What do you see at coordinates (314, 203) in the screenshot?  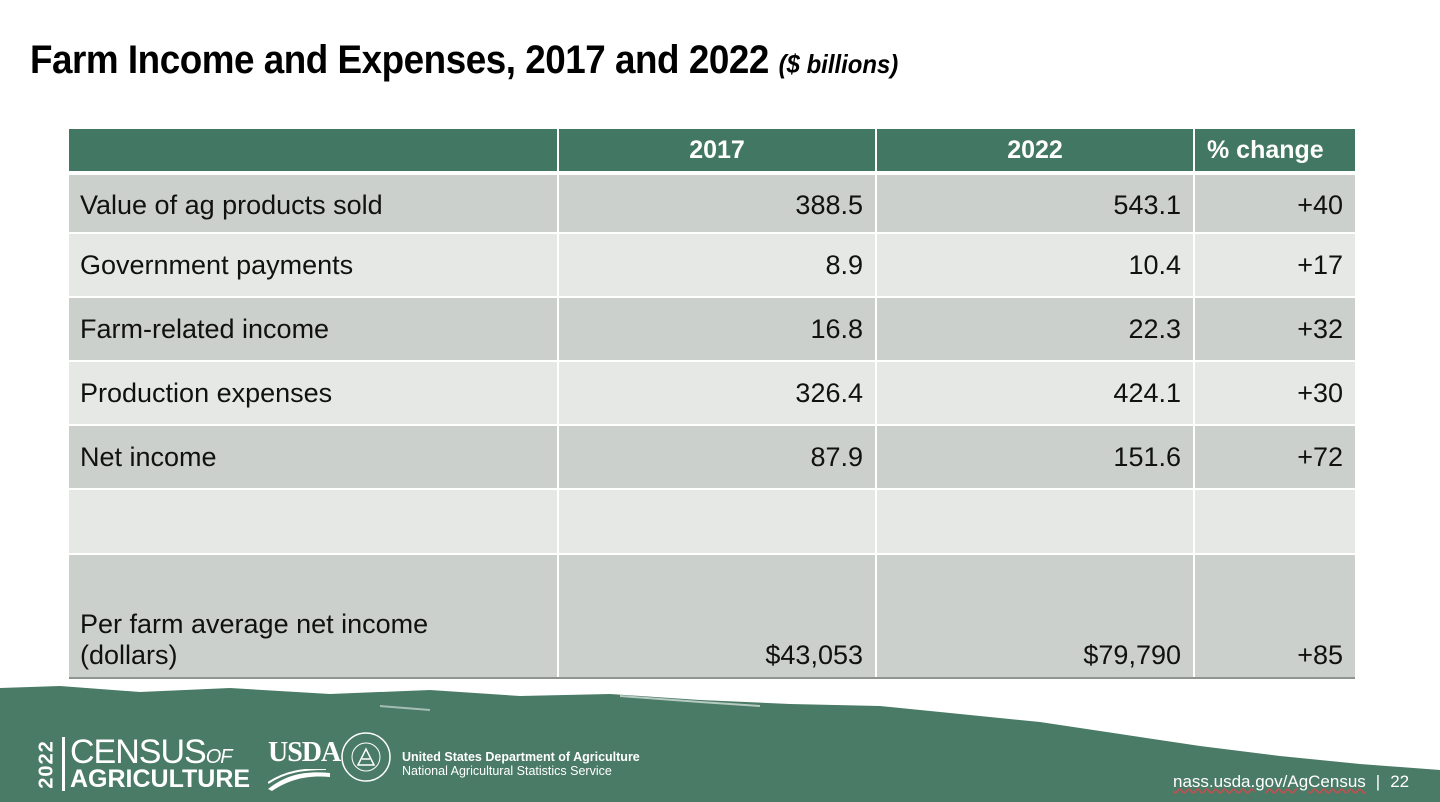 I see `row-label: Value of ag products sold` at bounding box center [314, 203].